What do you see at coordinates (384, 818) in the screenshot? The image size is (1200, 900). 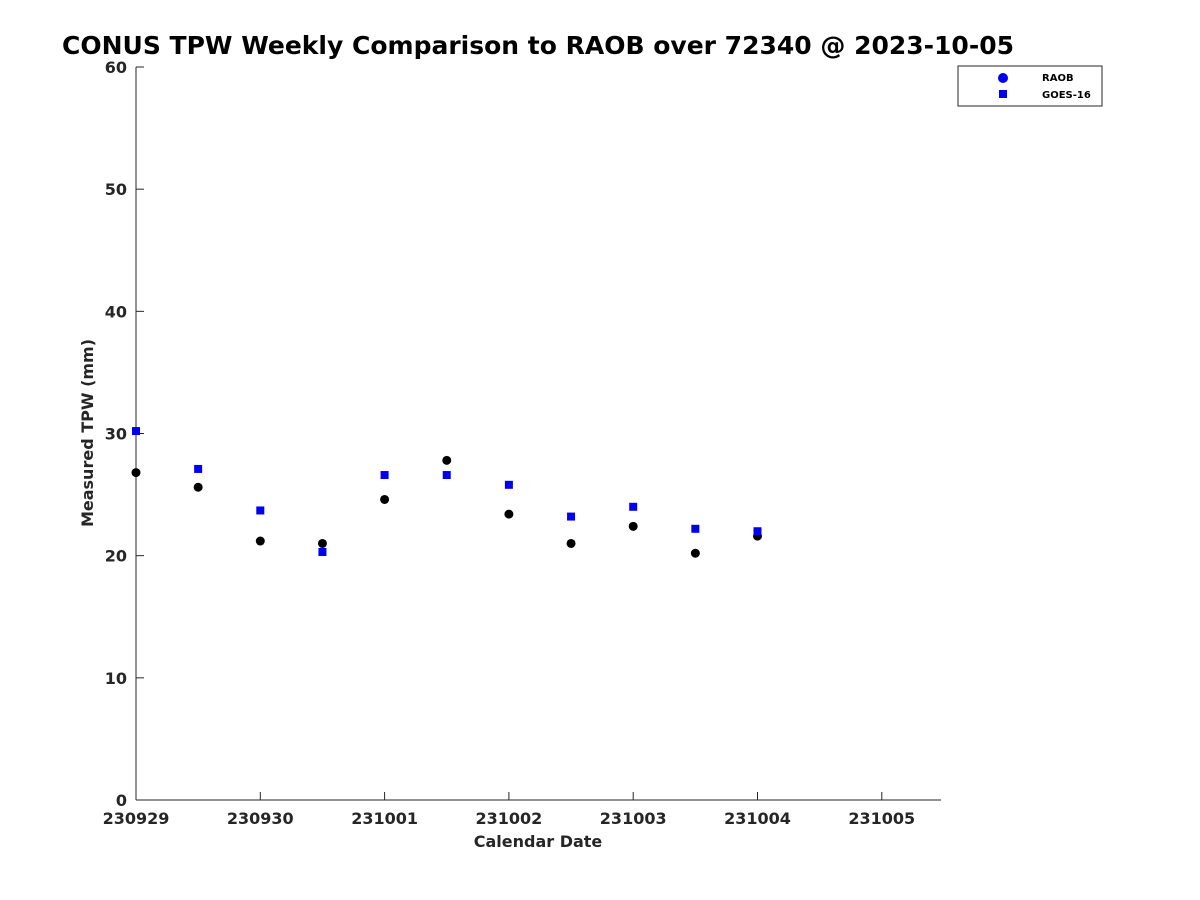 I see `x-tick-label: 231001` at bounding box center [384, 818].